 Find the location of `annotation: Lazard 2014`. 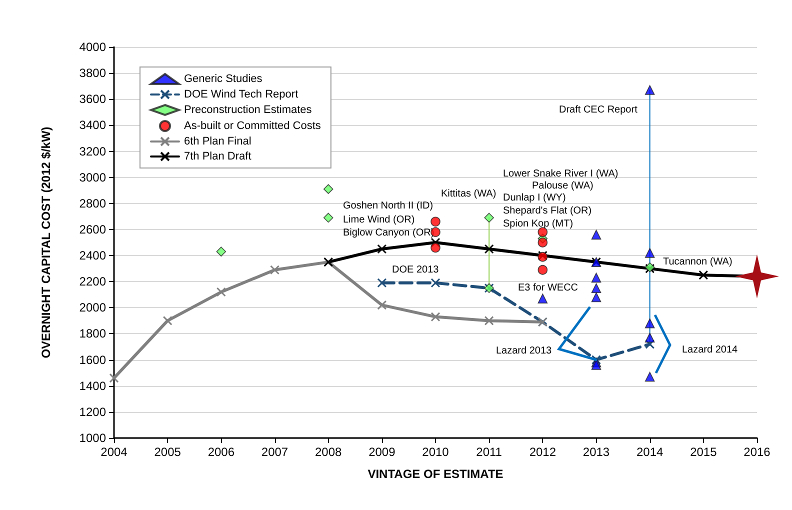

annotation: Lazard 2014 is located at coordinates (710, 350).